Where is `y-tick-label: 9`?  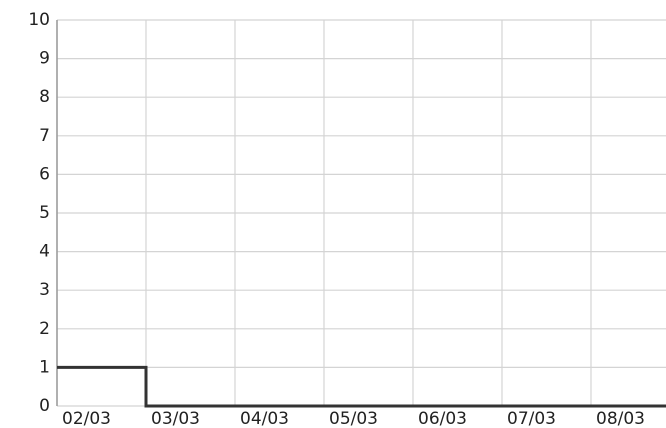
y-tick-label: 9 is located at coordinates (44, 59).